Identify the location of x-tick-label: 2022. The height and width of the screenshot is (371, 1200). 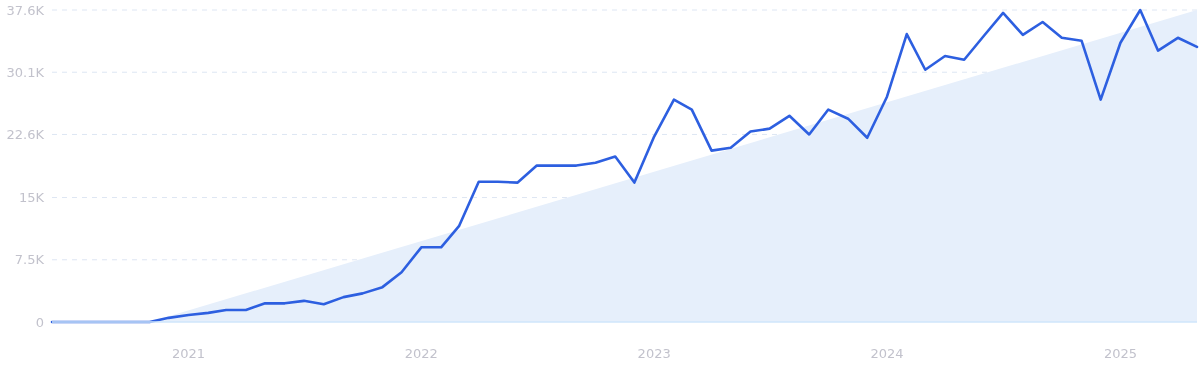
(421, 353).